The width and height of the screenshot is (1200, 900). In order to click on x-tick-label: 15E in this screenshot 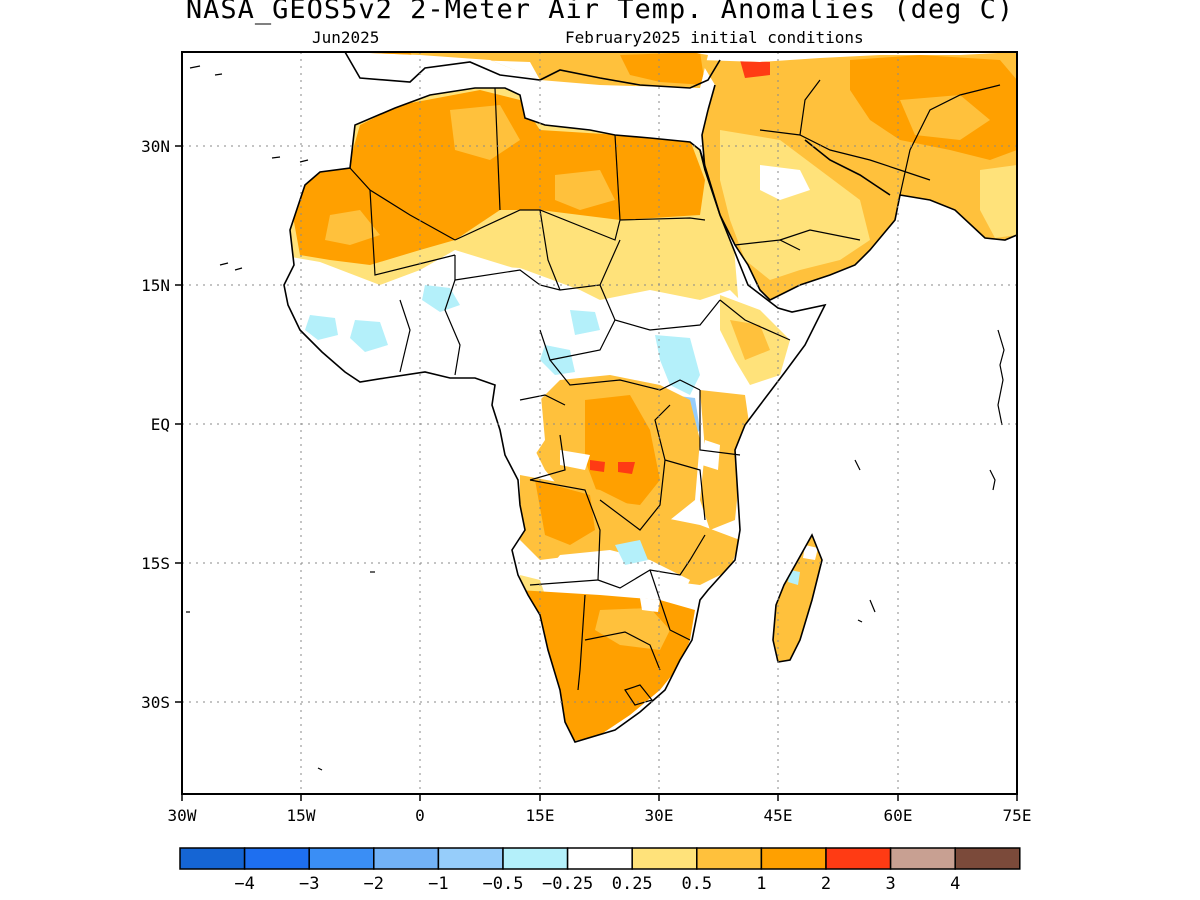, I will do `click(540, 815)`.